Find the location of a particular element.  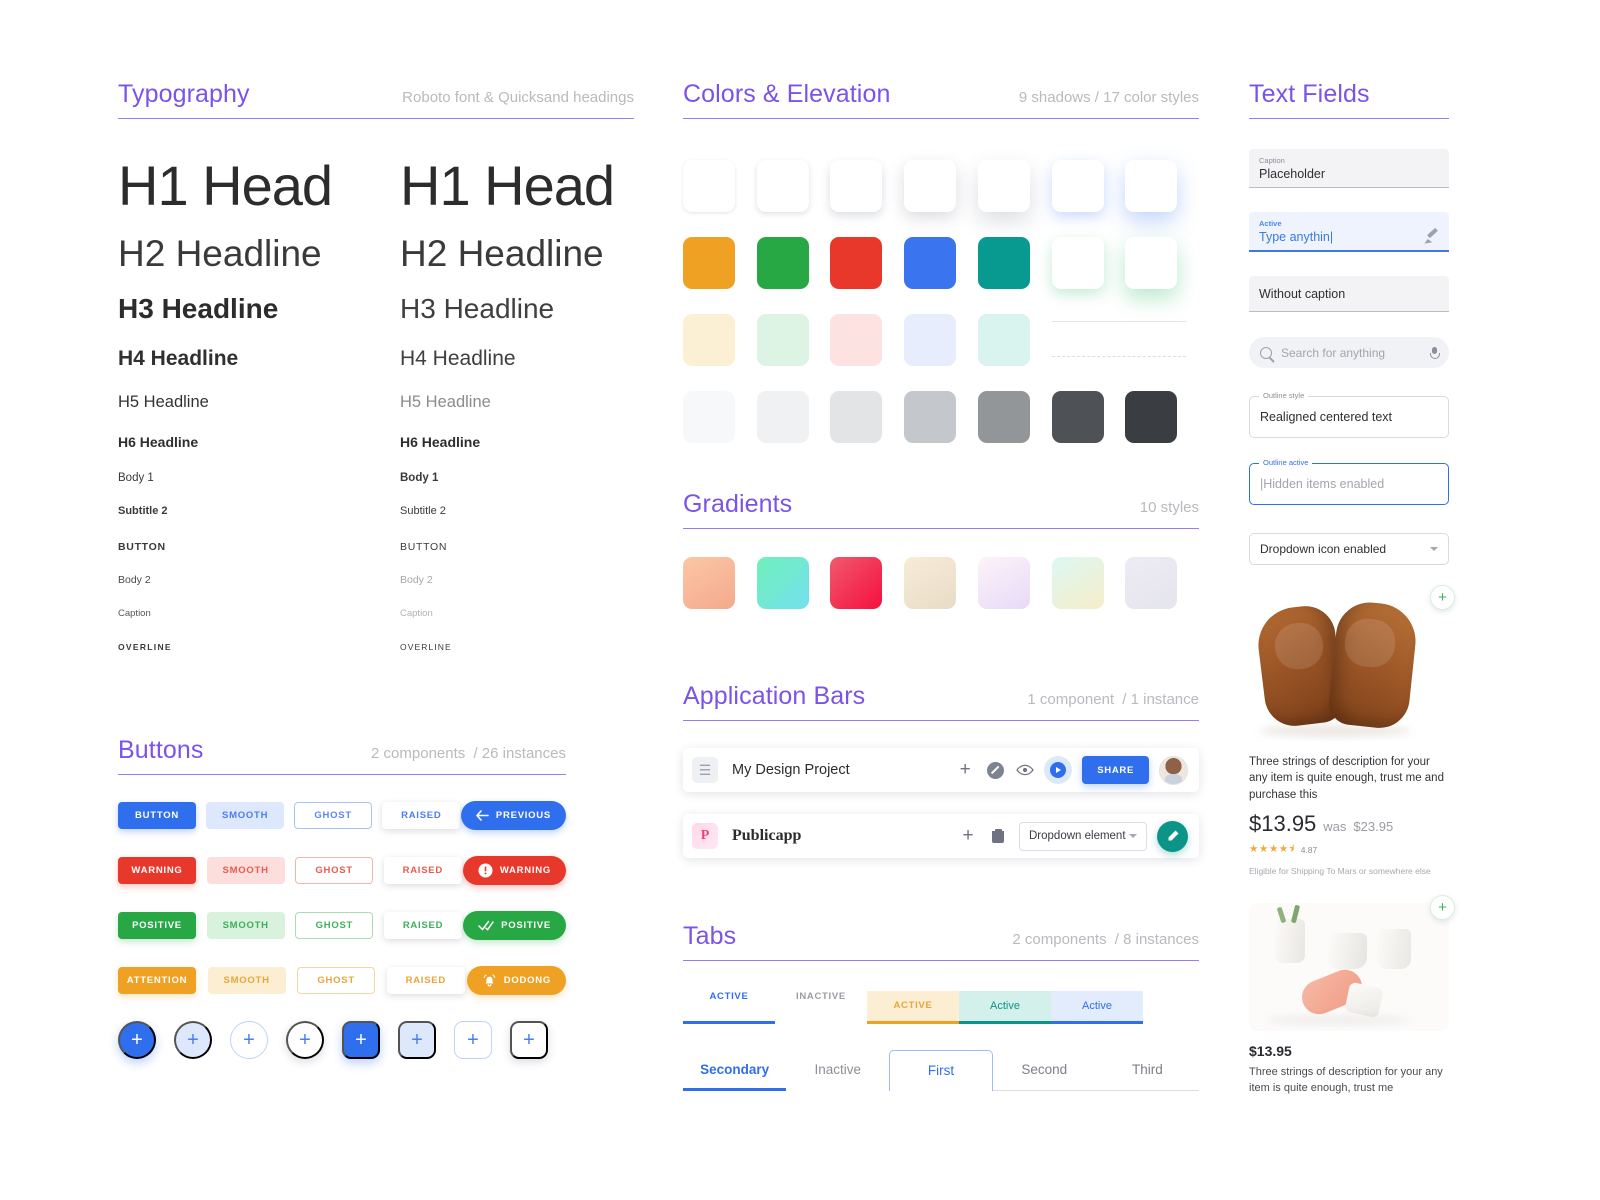

chevron-down-icon is located at coordinates (1434, 549).